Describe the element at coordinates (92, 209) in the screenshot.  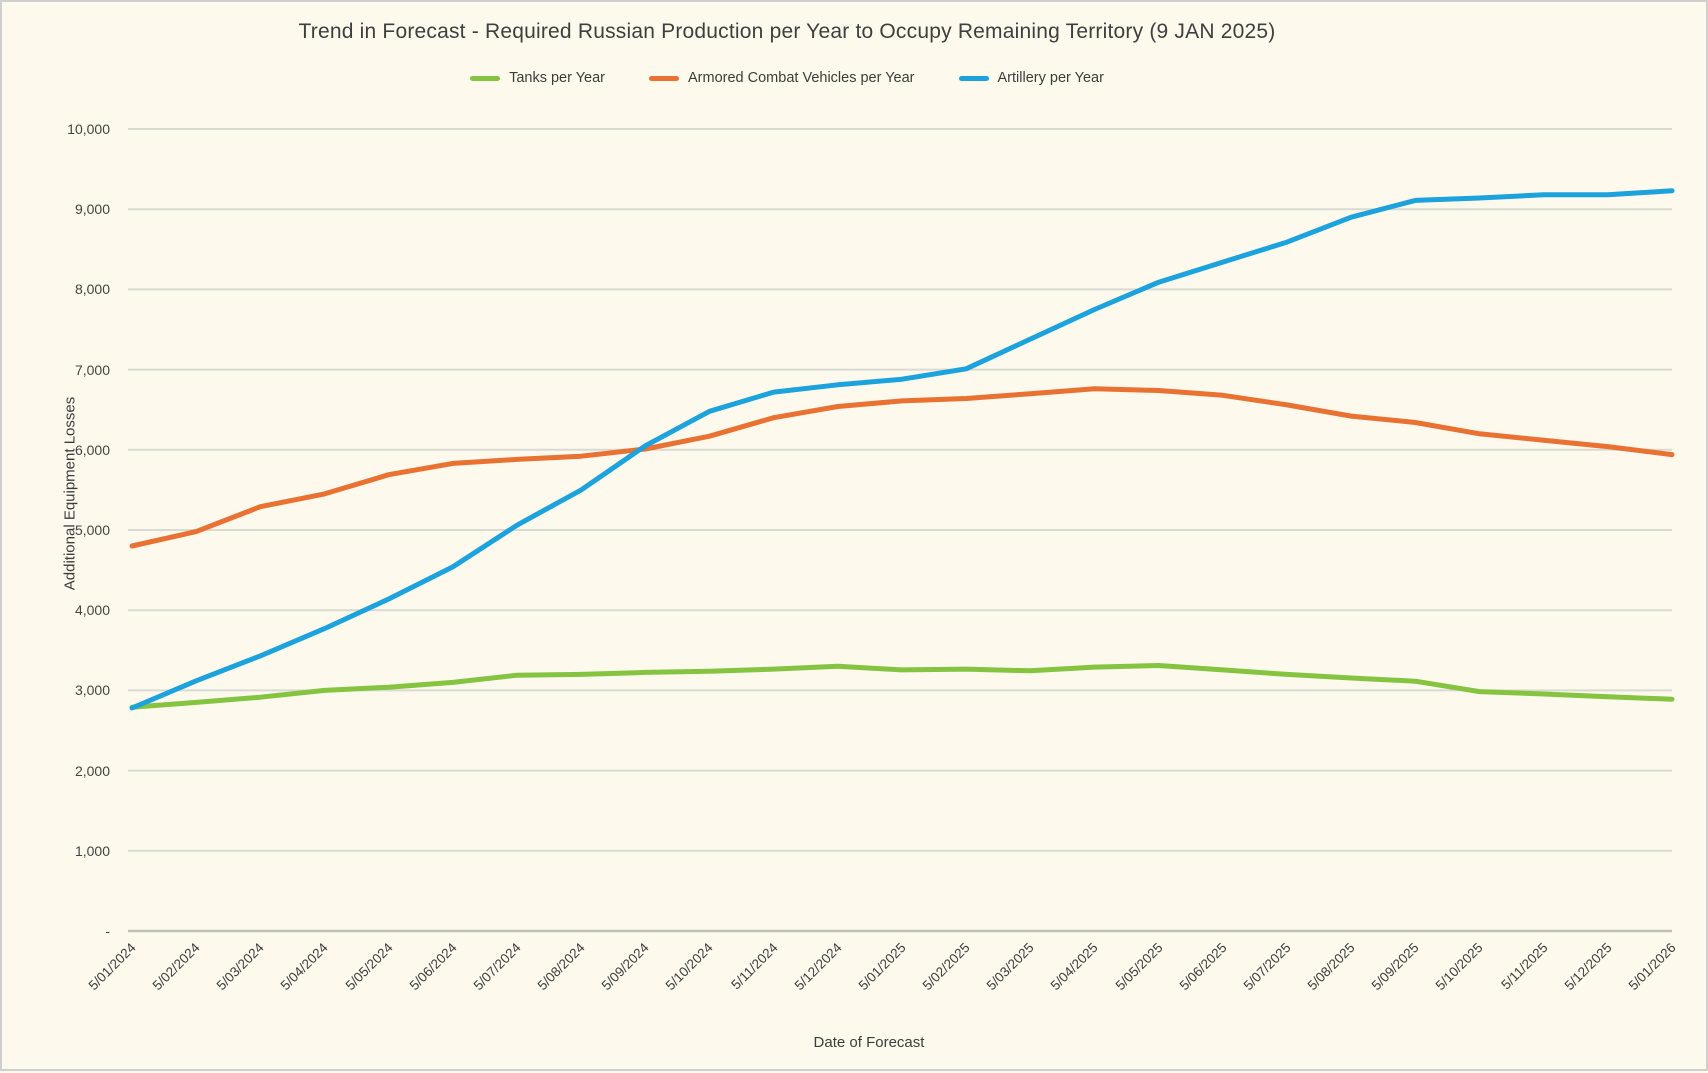
I see `y-tick-label: 9,000` at that location.